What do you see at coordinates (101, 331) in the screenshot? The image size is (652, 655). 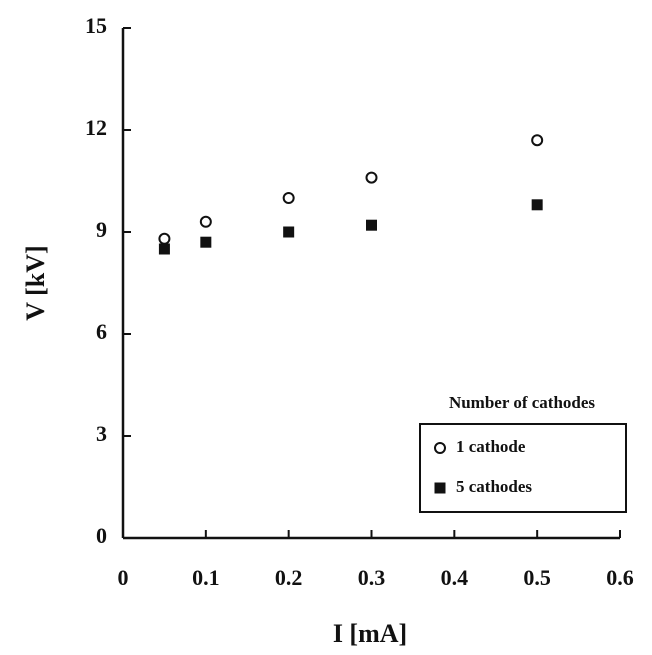 I see `y-tick-label: 6` at bounding box center [101, 331].